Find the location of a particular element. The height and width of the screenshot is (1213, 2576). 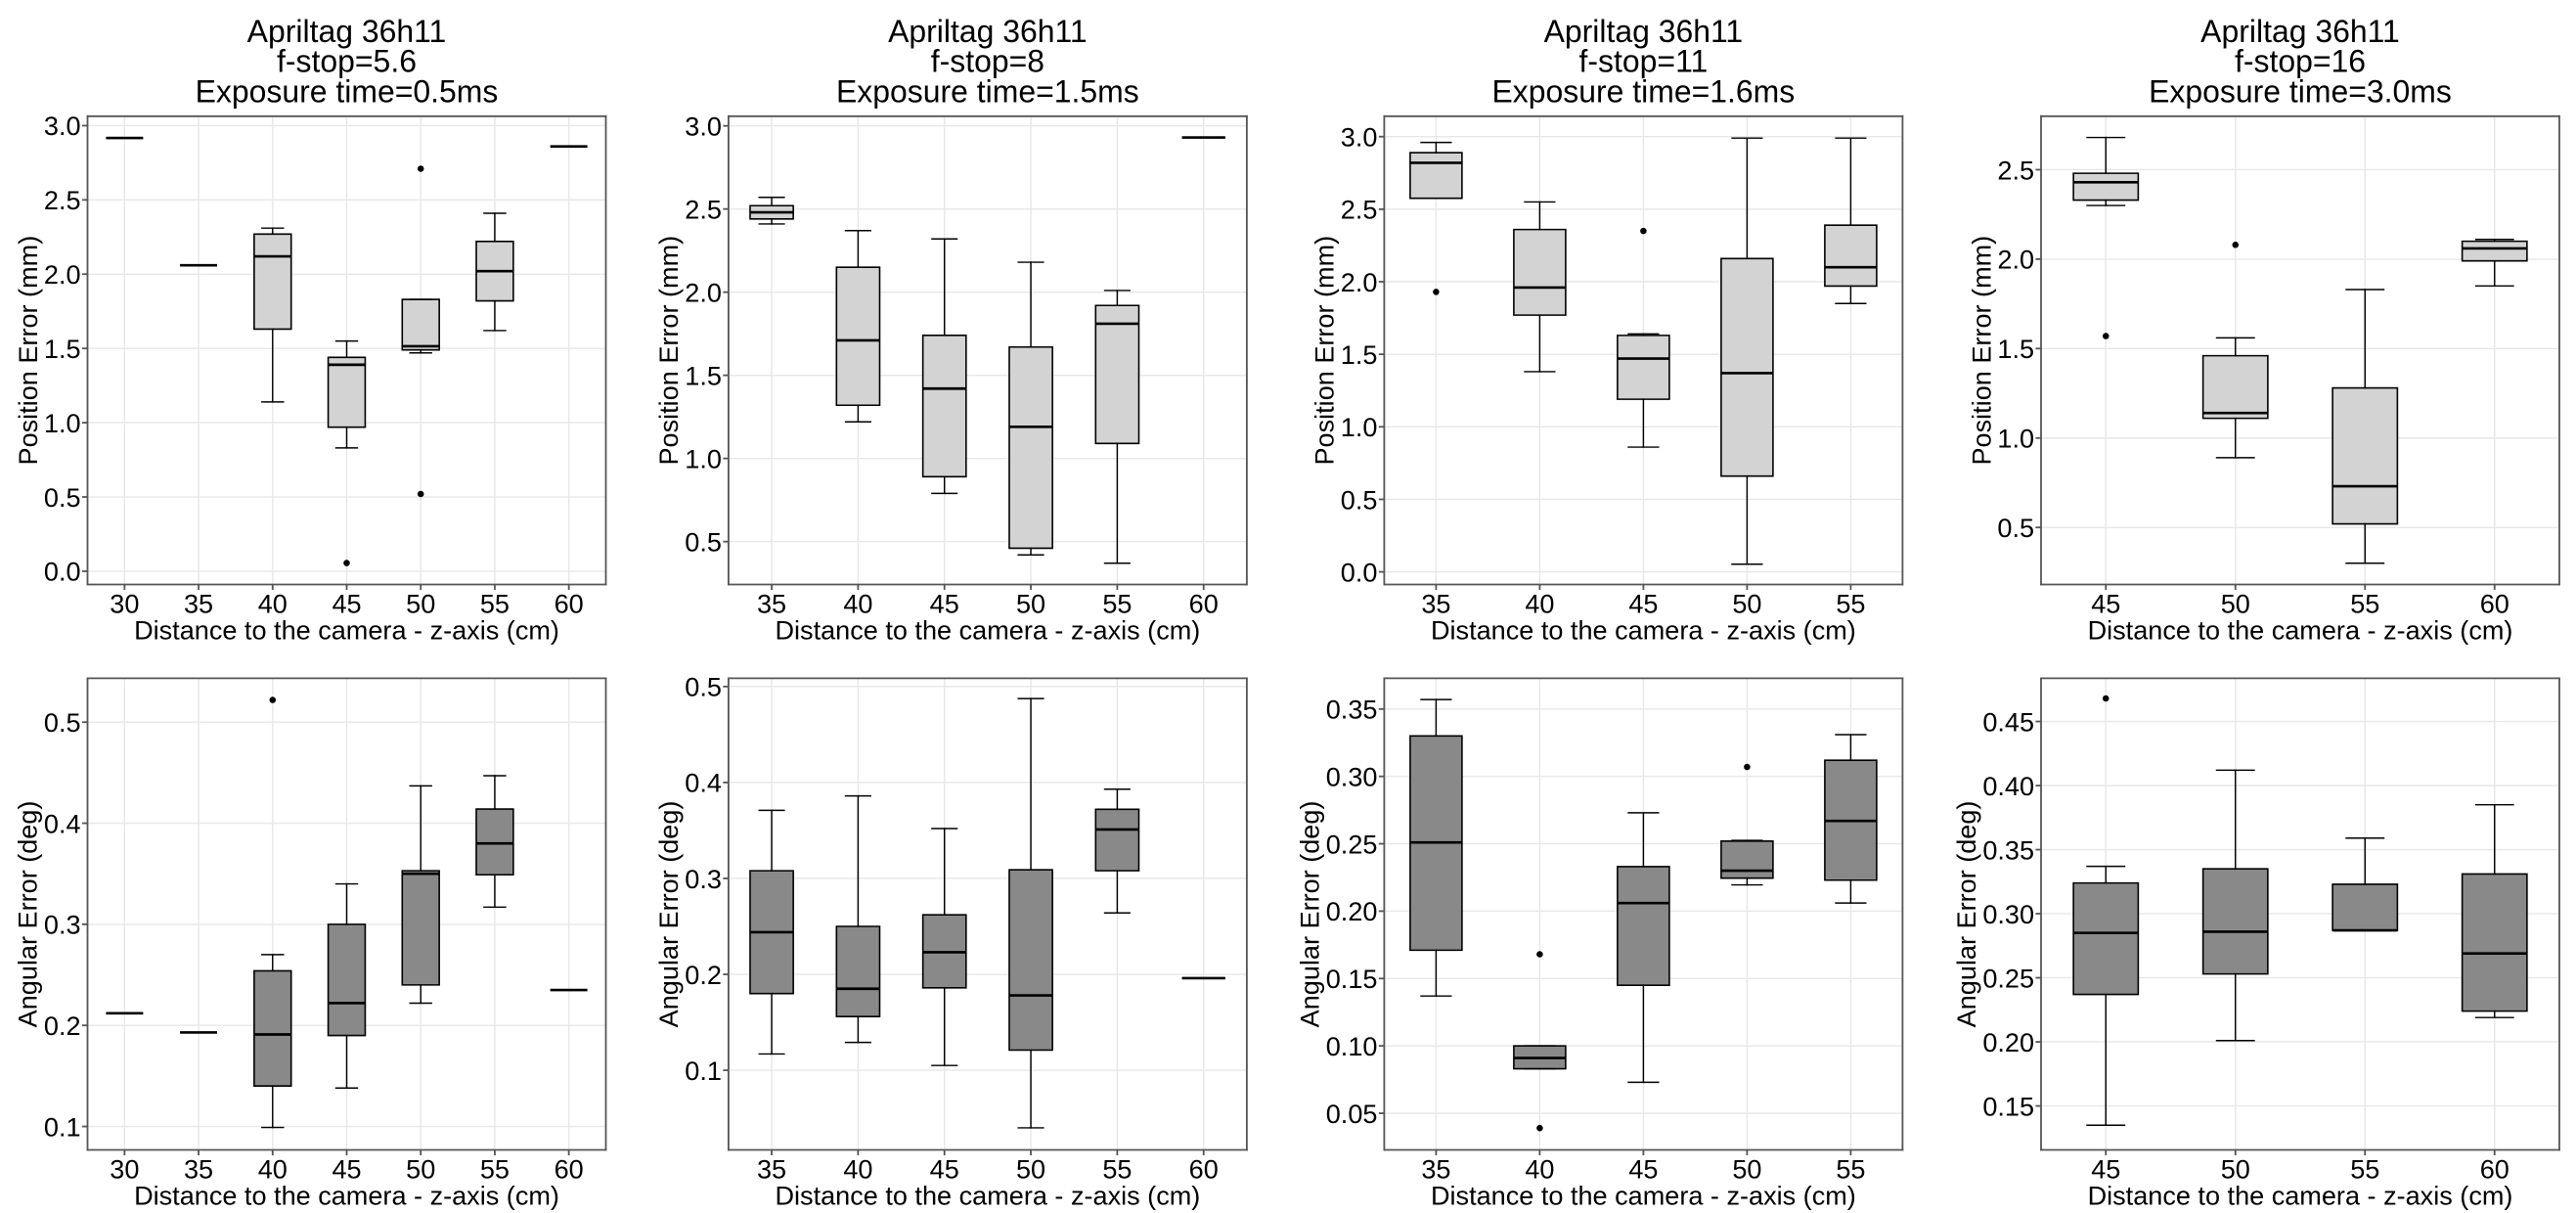

svg-text: f-stop=16 is located at coordinates (2300, 61).